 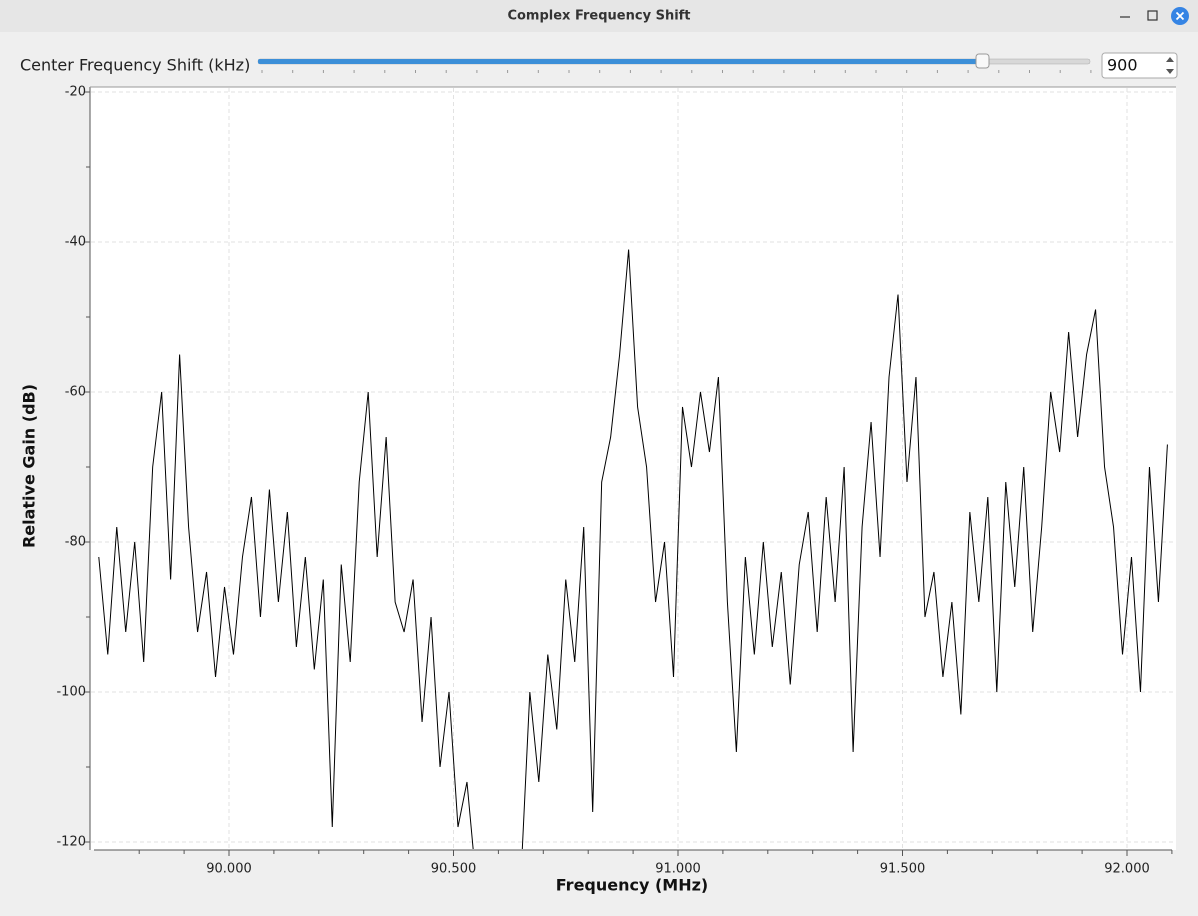 I want to click on slider-label: Center Frequency Shift (kHz), so click(x=135, y=65).